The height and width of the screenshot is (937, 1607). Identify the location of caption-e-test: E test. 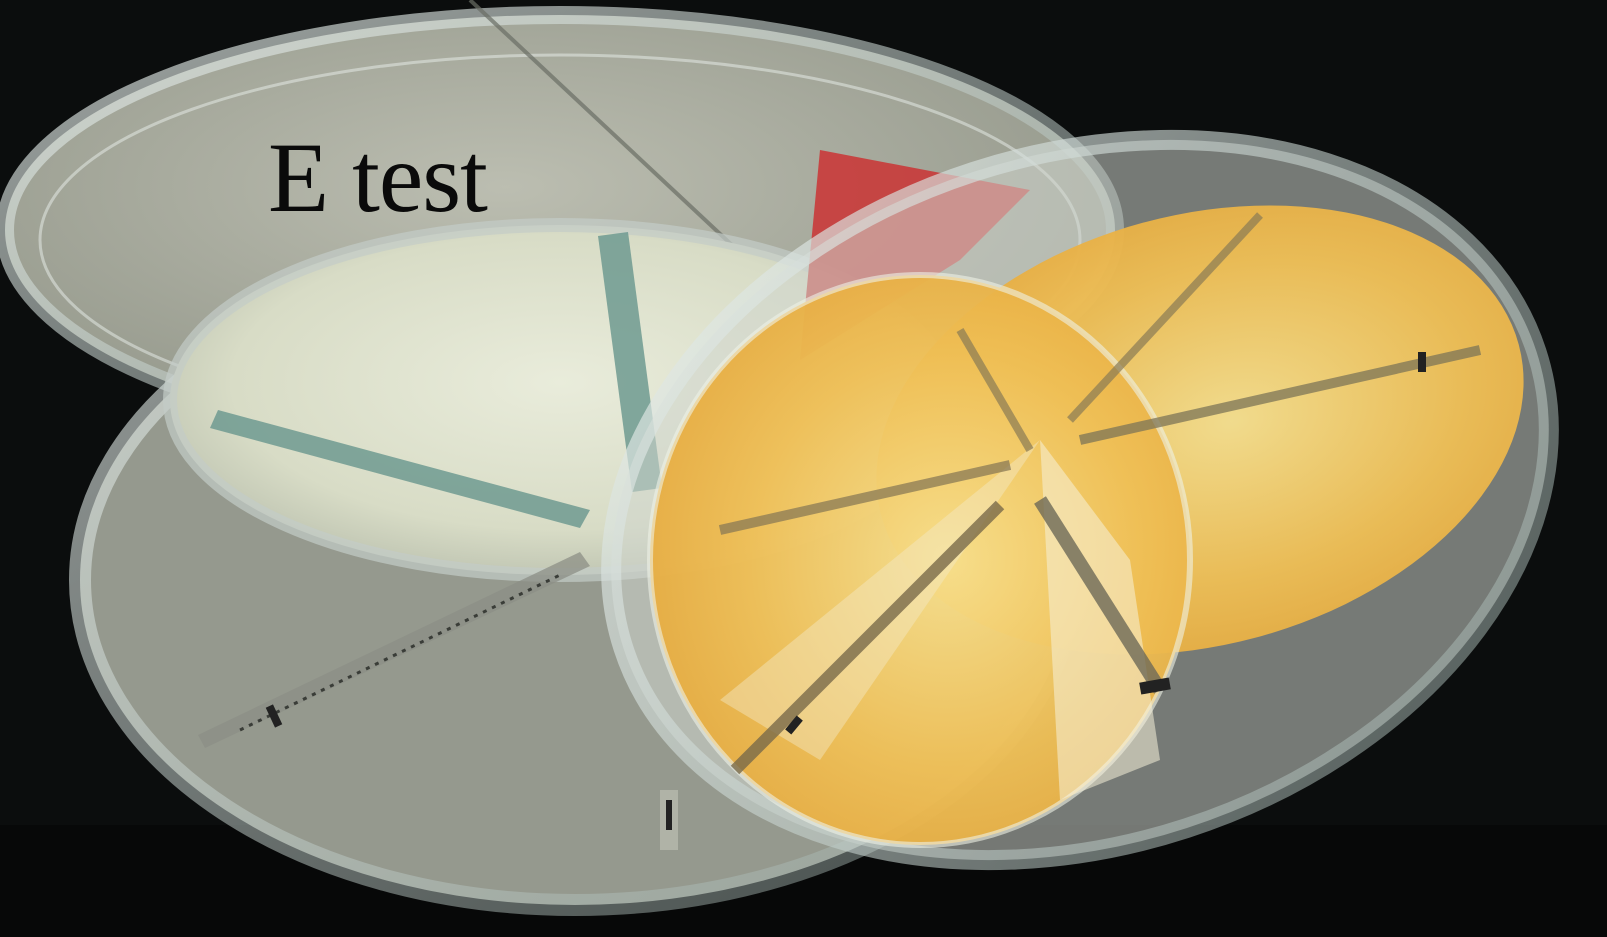
(378, 177).